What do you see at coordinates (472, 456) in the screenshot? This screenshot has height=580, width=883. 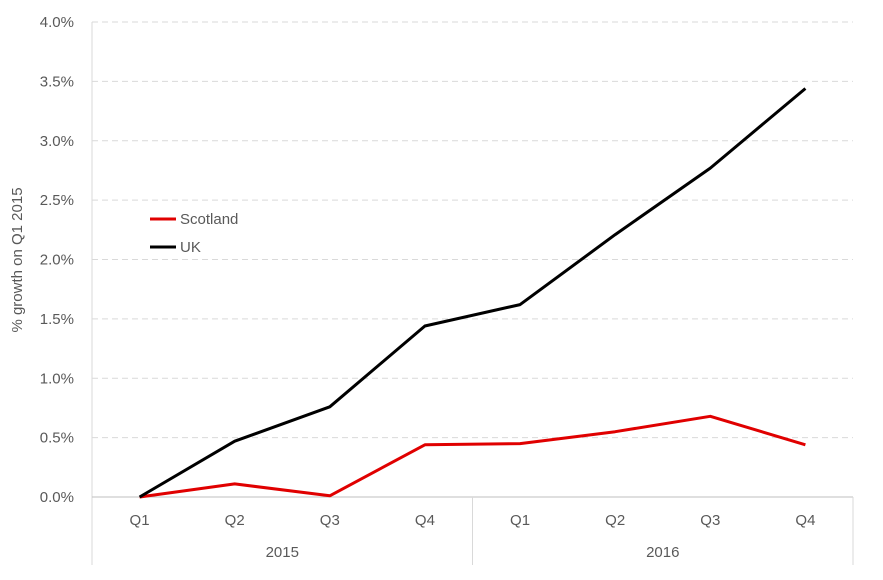 I see `series-line-scotland` at bounding box center [472, 456].